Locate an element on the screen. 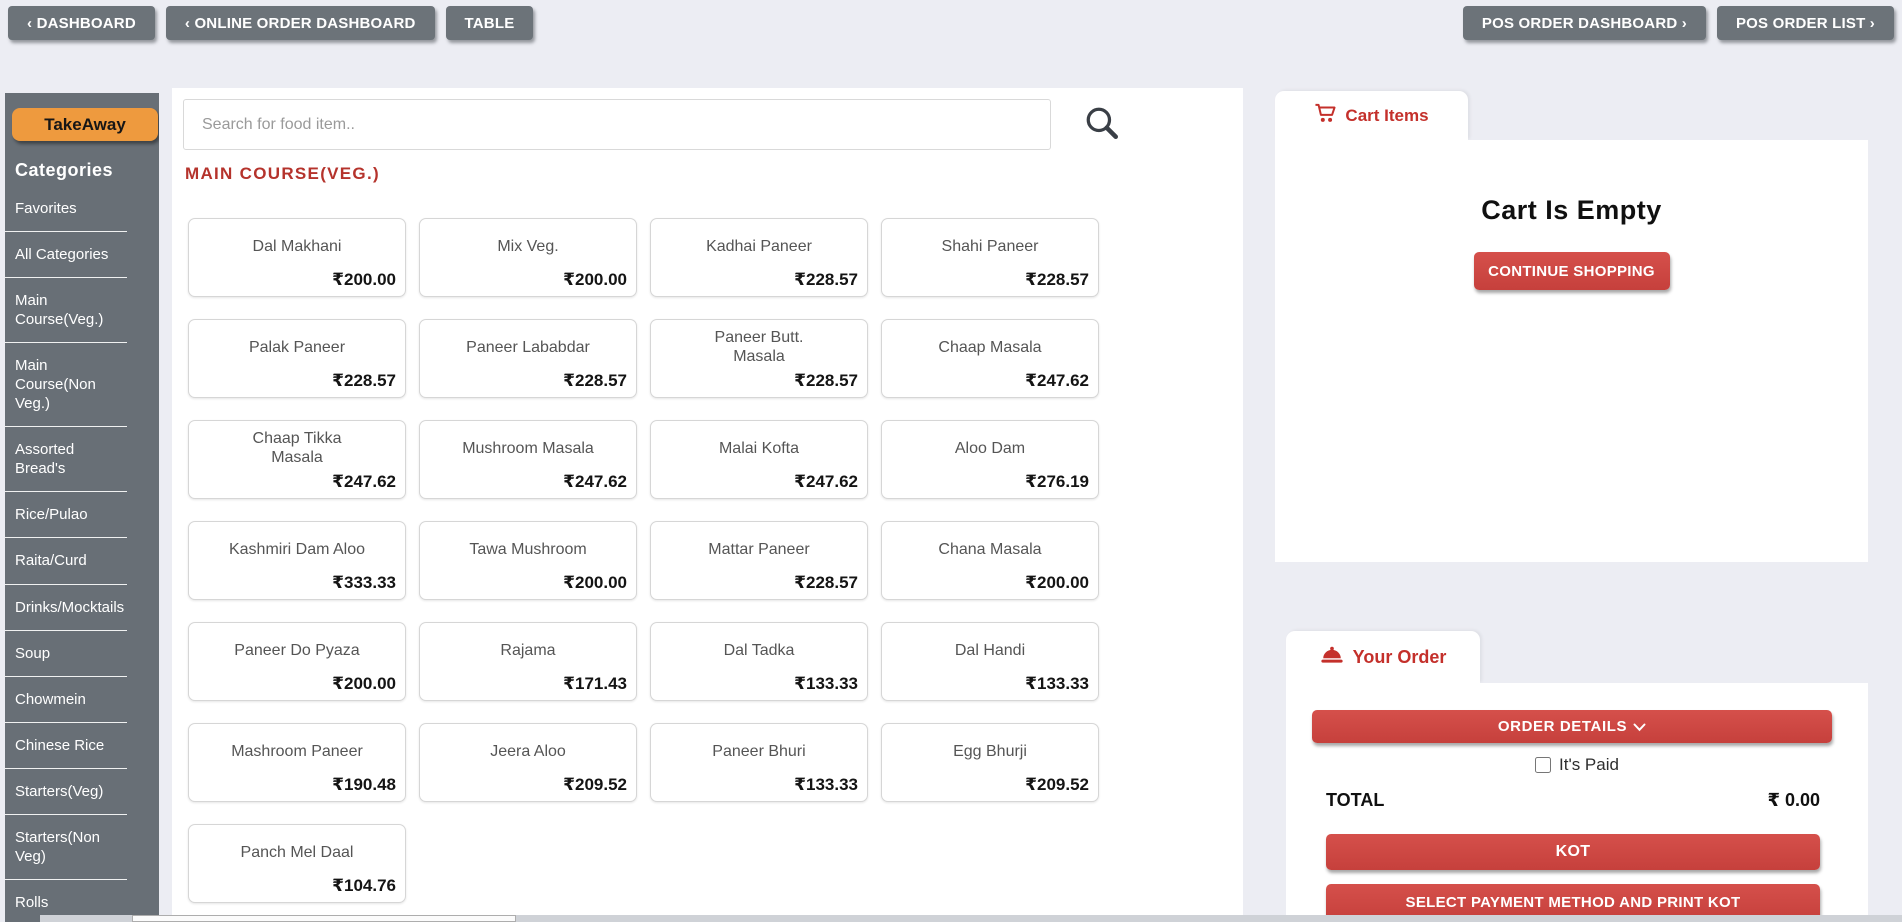 Image resolution: width=1902 pixels, height=922 pixels. category-item: Main Course(Veg.) is located at coordinates (66, 309).